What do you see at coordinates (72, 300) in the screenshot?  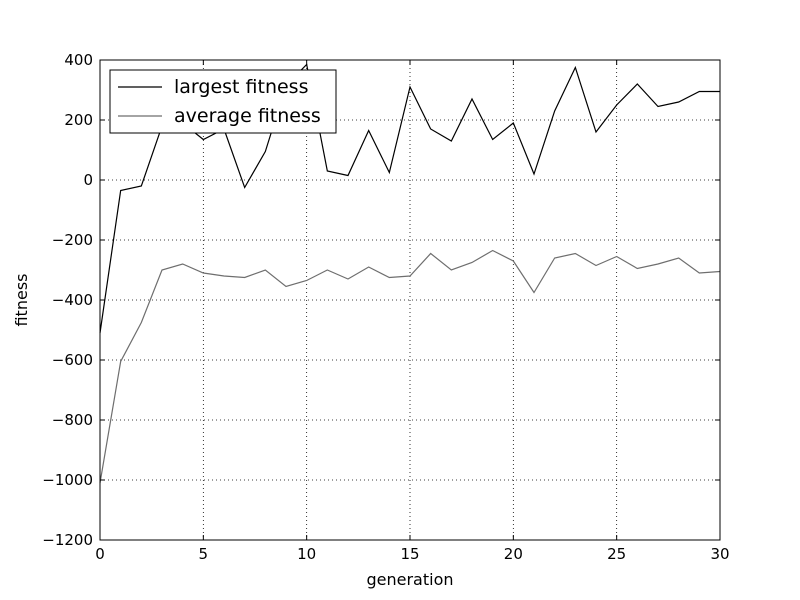 I see `y-tick-label: −400` at bounding box center [72, 300].